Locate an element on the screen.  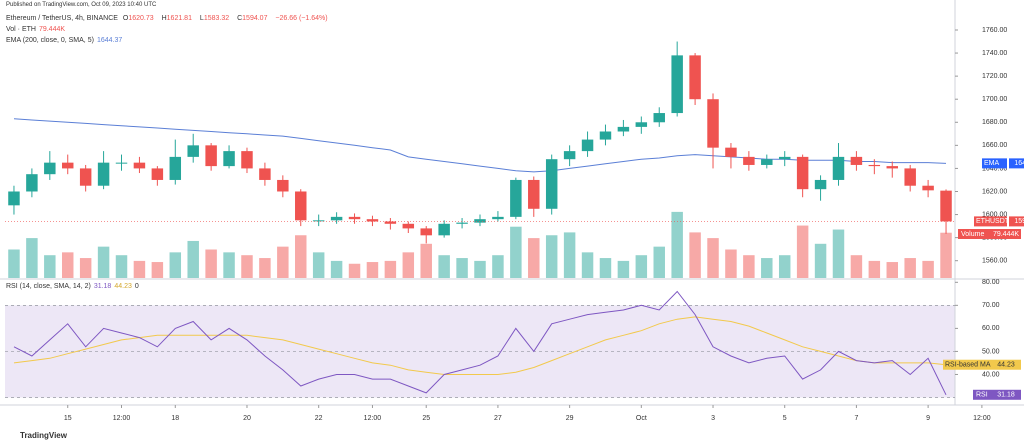
rsi-y-tick-label: 60.00 is located at coordinates (991, 328).